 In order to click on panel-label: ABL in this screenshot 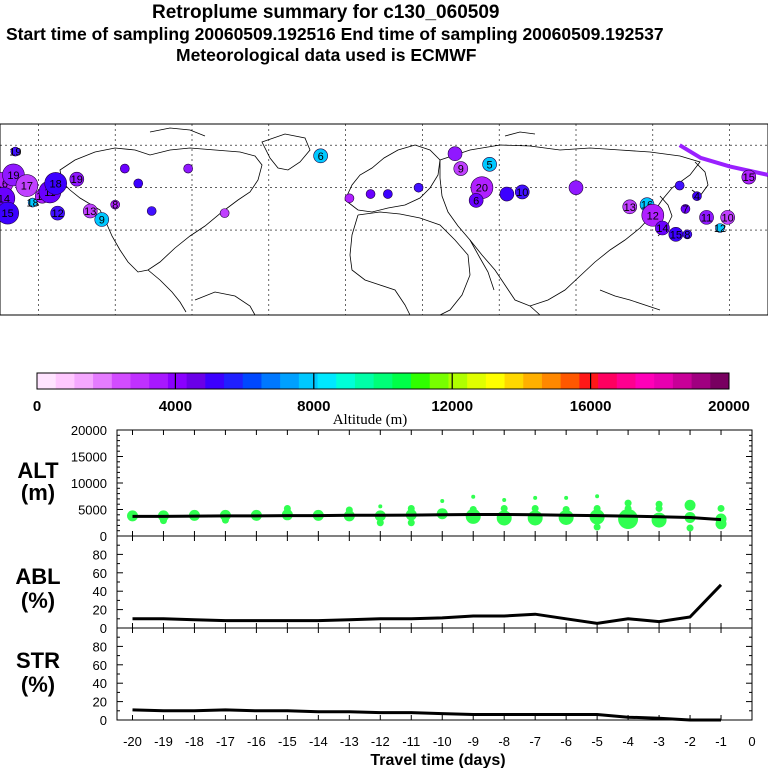, I will do `click(37, 576)`.